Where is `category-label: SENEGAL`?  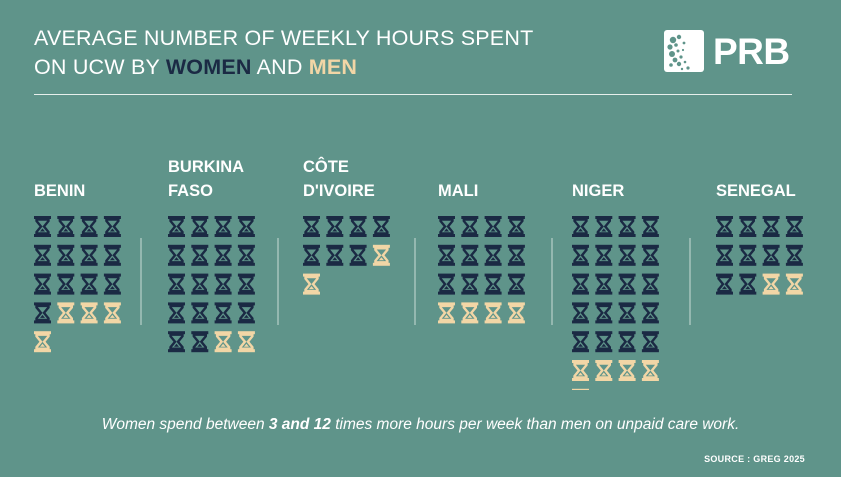
category-label: SENEGAL is located at coordinates (756, 191).